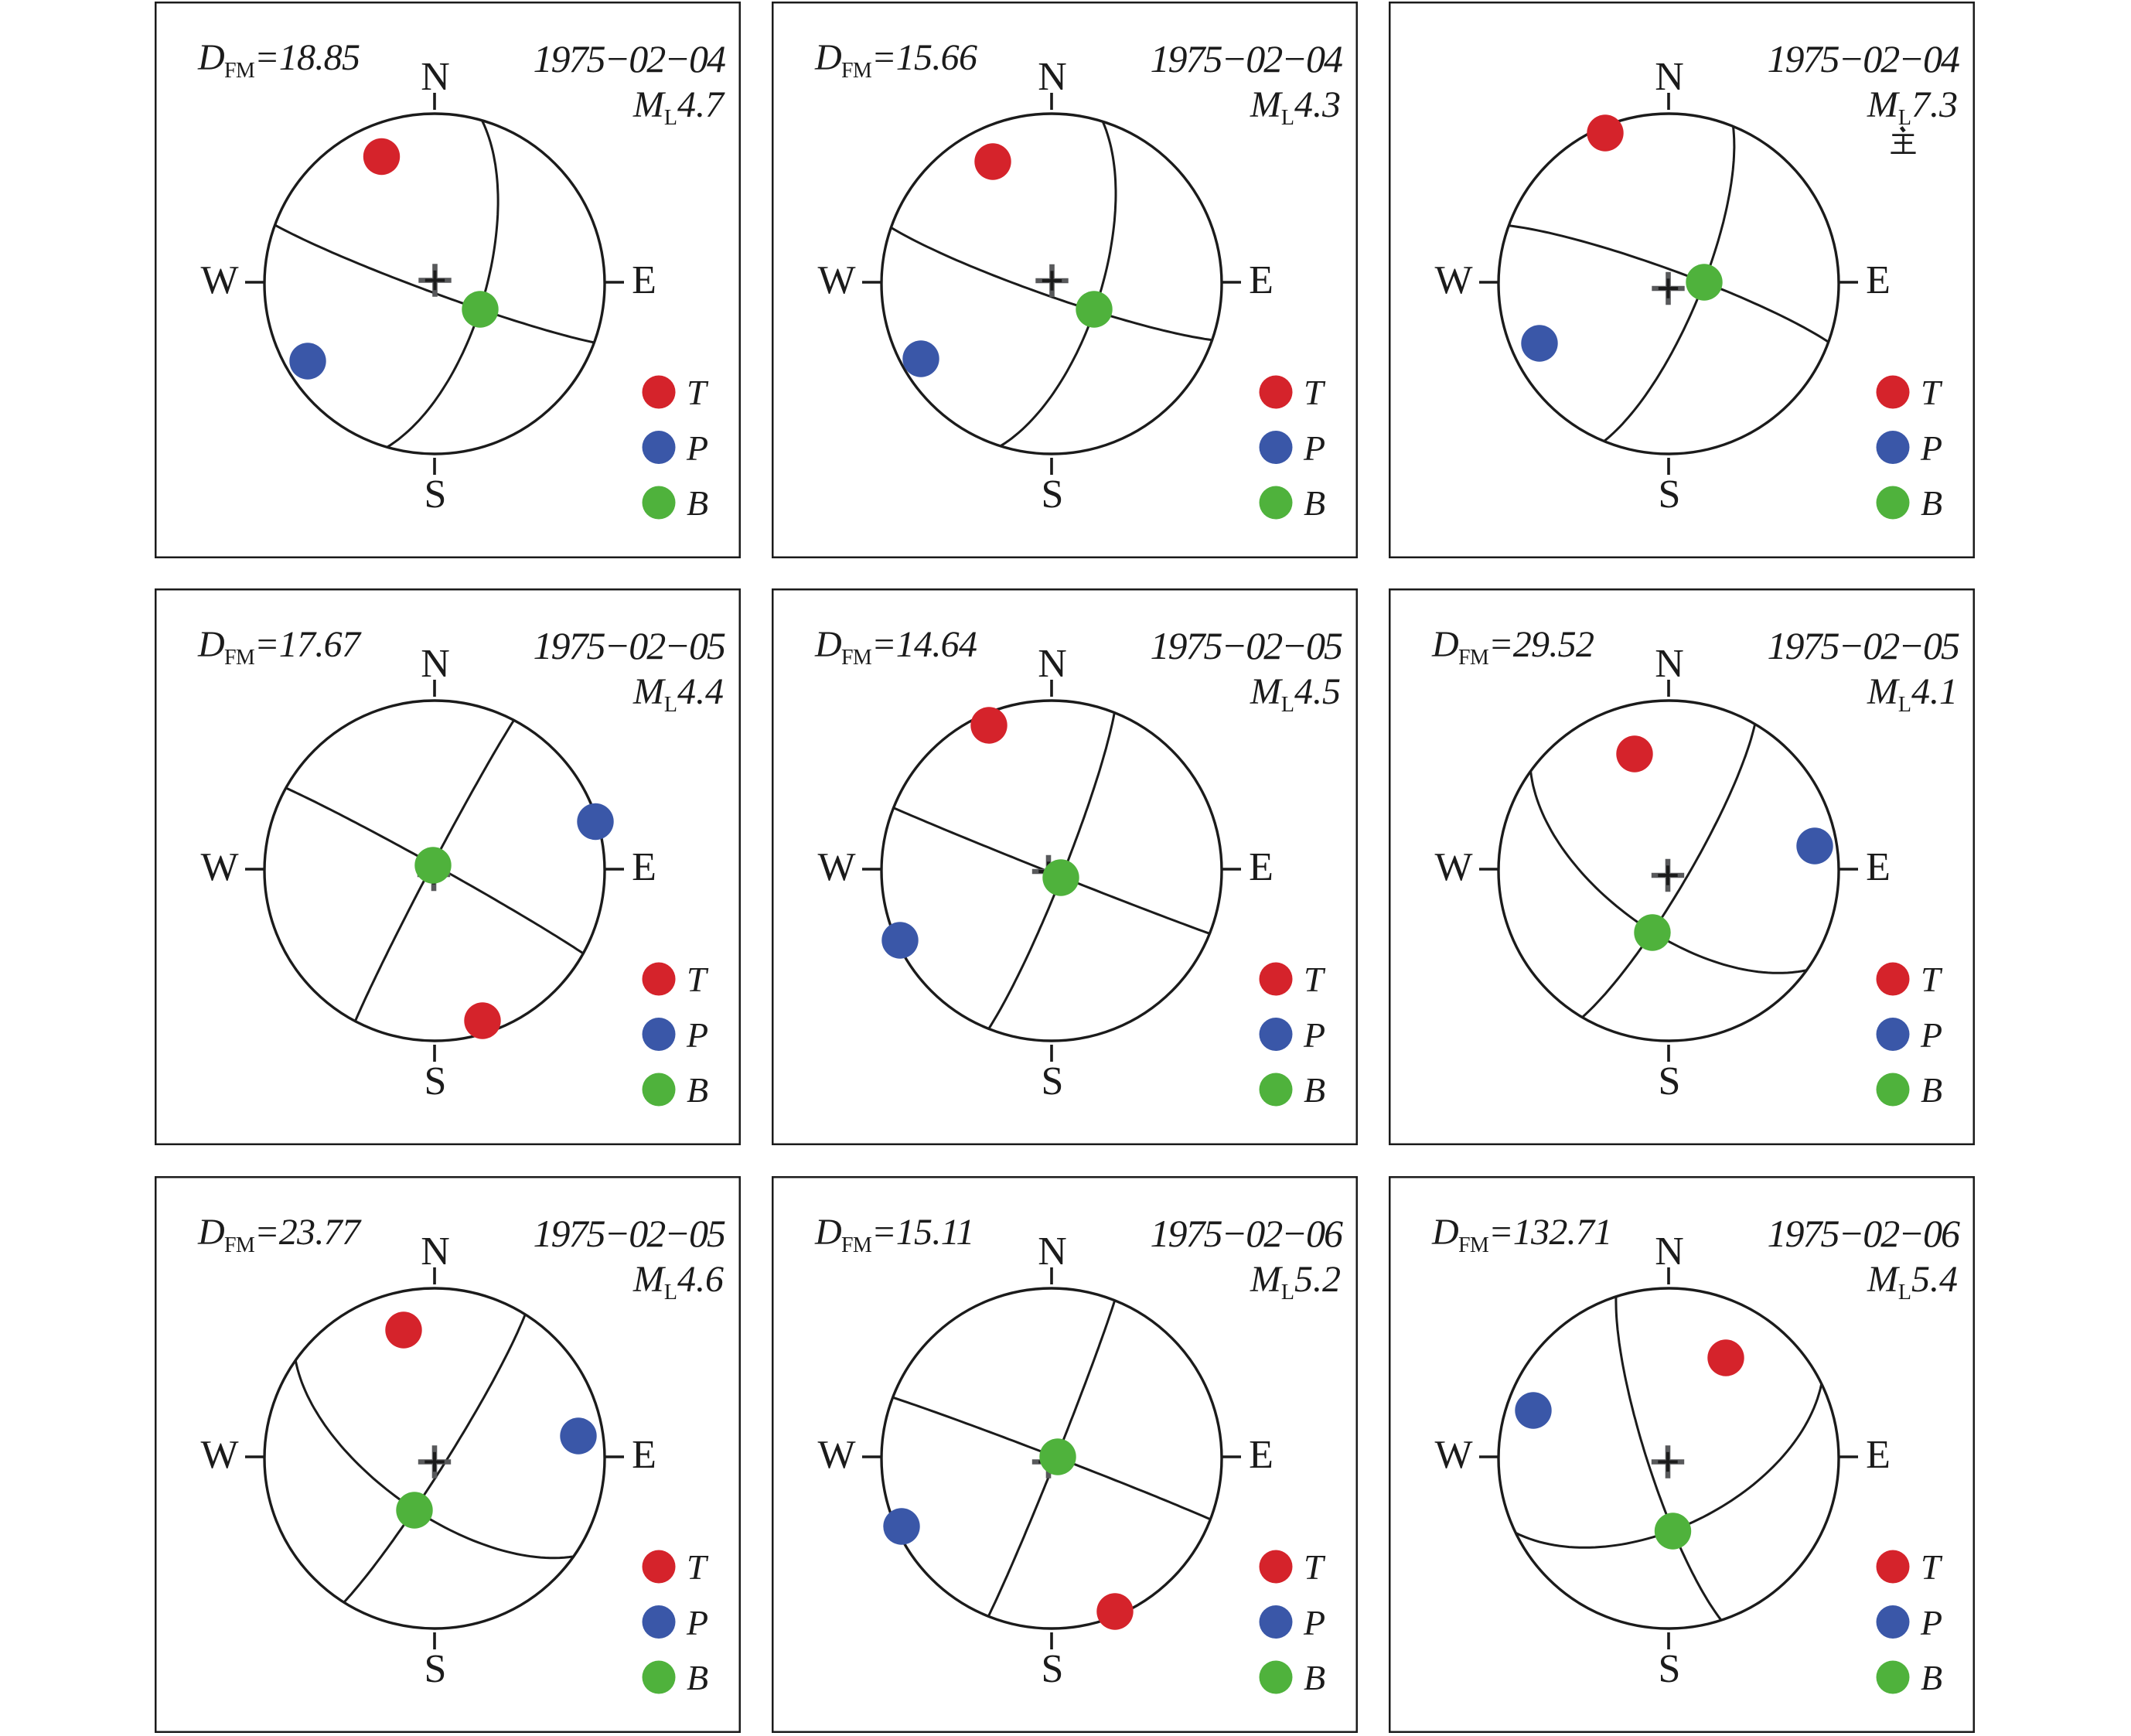 This screenshot has width=2131, height=1736. Describe the element at coordinates (1512, 647) in the screenshot. I see `svg-text: DFM=29.52` at that location.